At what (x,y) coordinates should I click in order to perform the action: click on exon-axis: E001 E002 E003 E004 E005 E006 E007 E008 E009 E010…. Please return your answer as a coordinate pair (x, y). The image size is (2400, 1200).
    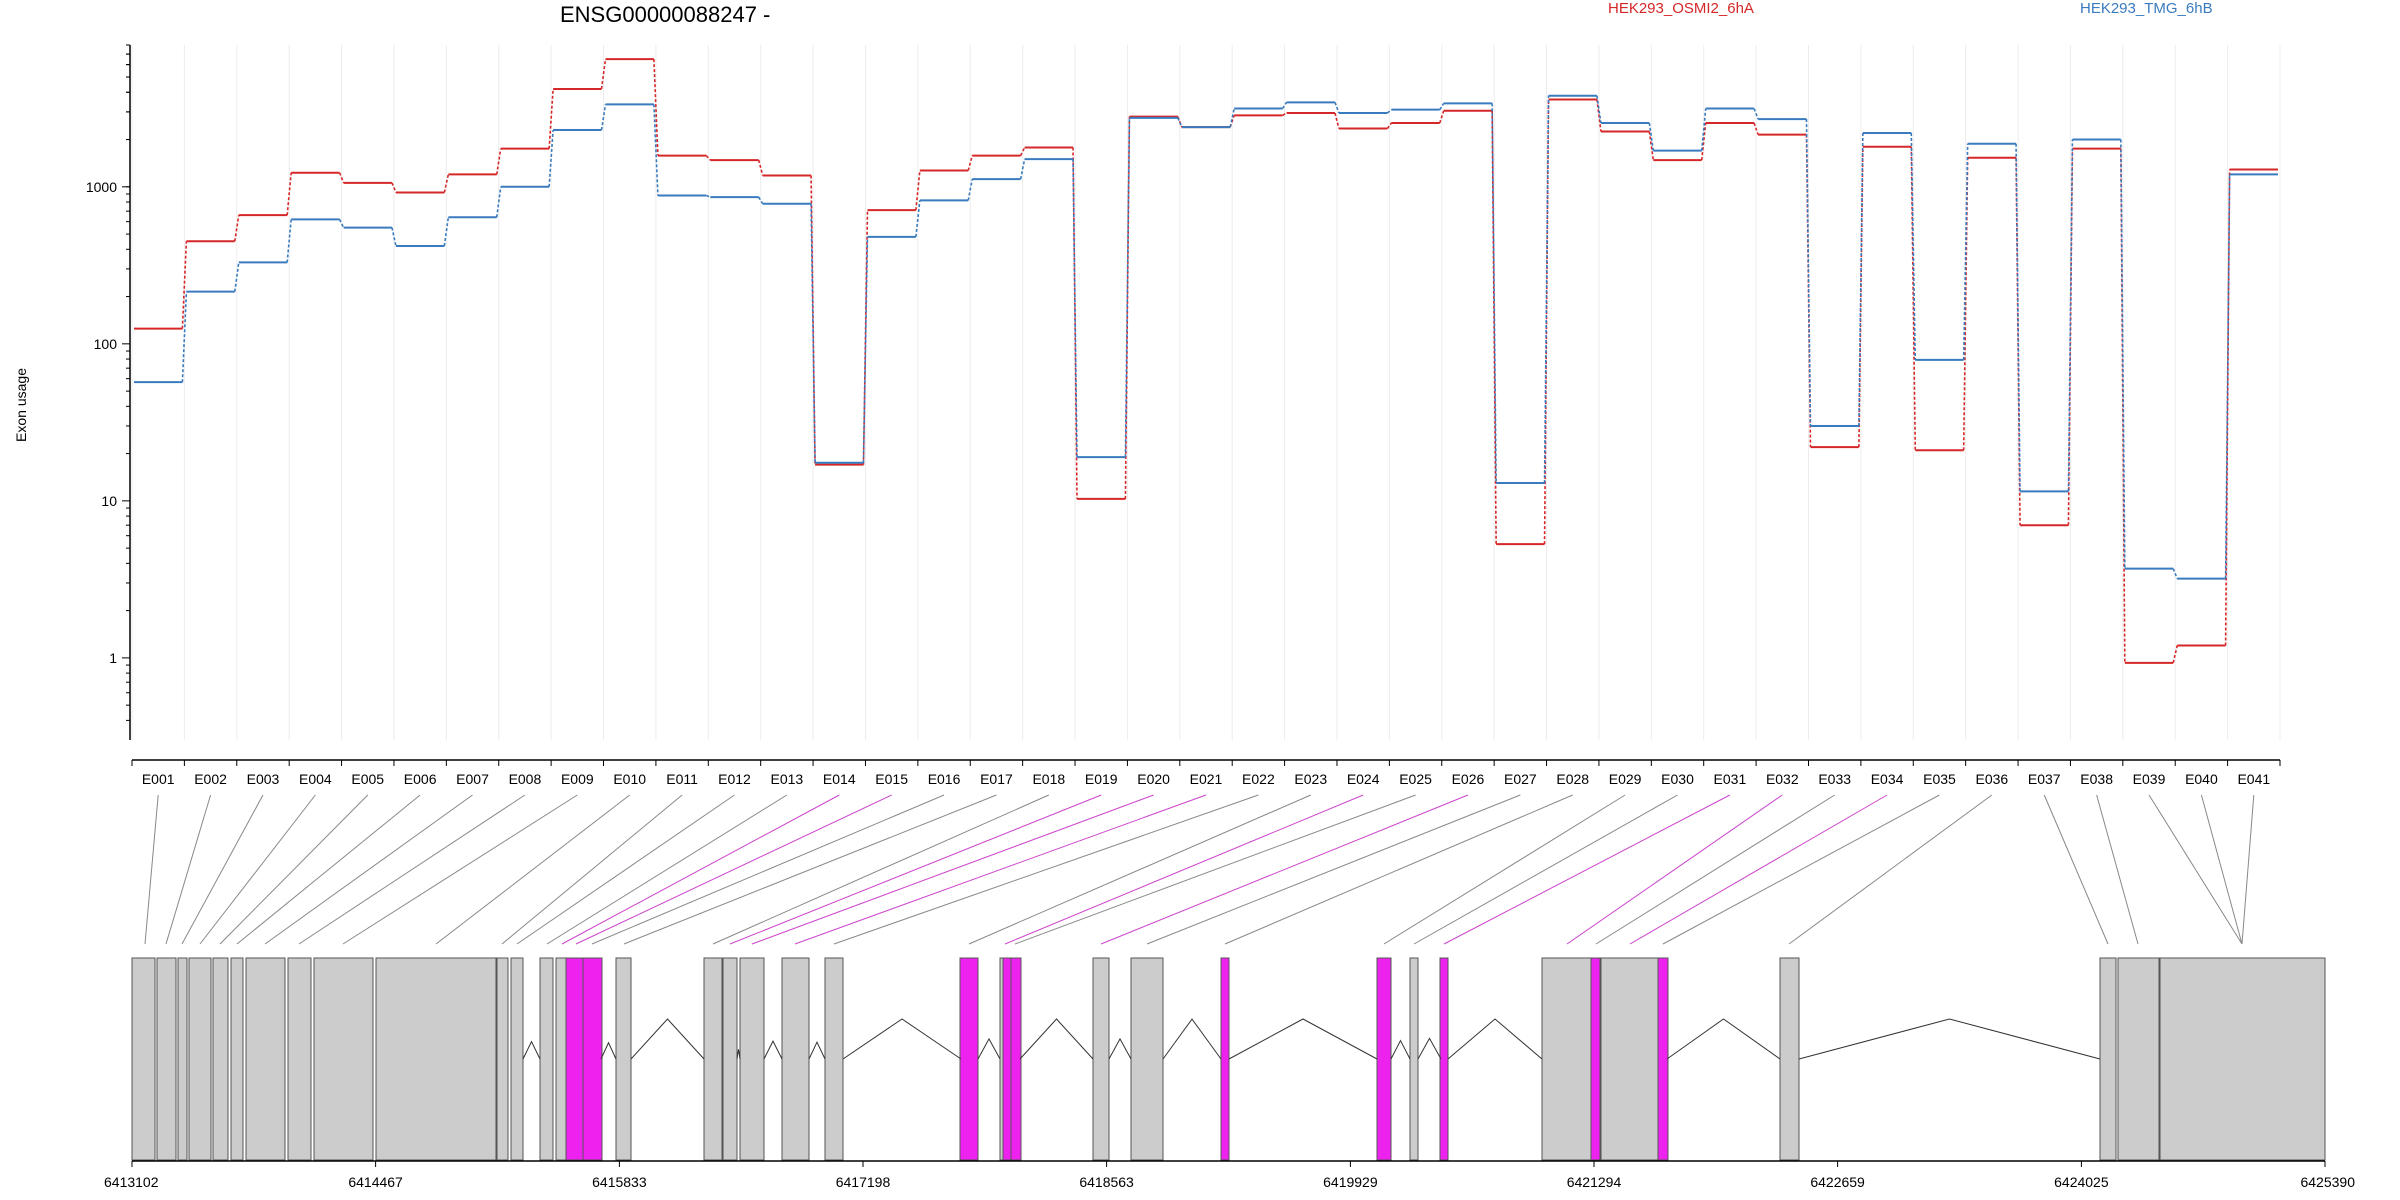
    Looking at the image, I should click on (1206, 773).